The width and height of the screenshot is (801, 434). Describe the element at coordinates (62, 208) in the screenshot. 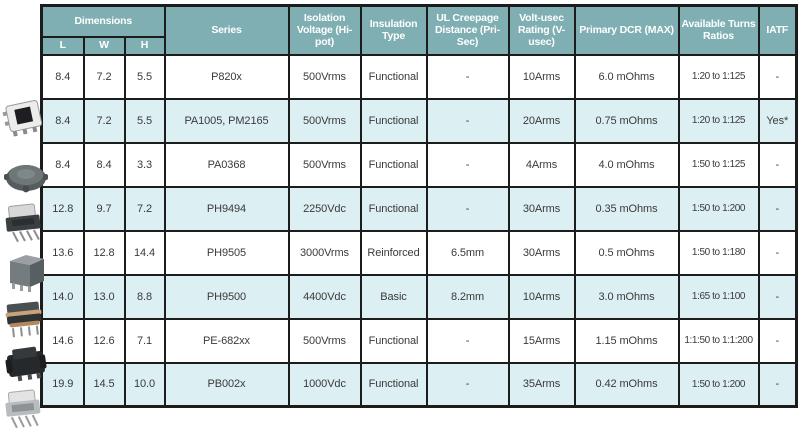

I see `cell-l: 12.8` at that location.